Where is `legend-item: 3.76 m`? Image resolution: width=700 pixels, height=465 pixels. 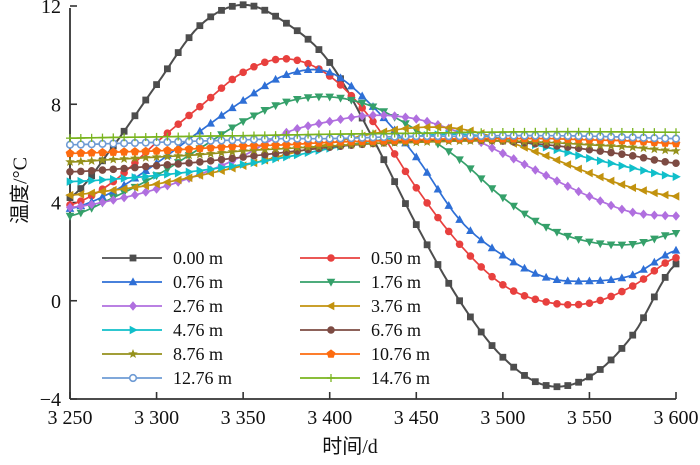
legend-item: 3.76 m is located at coordinates (393, 306).